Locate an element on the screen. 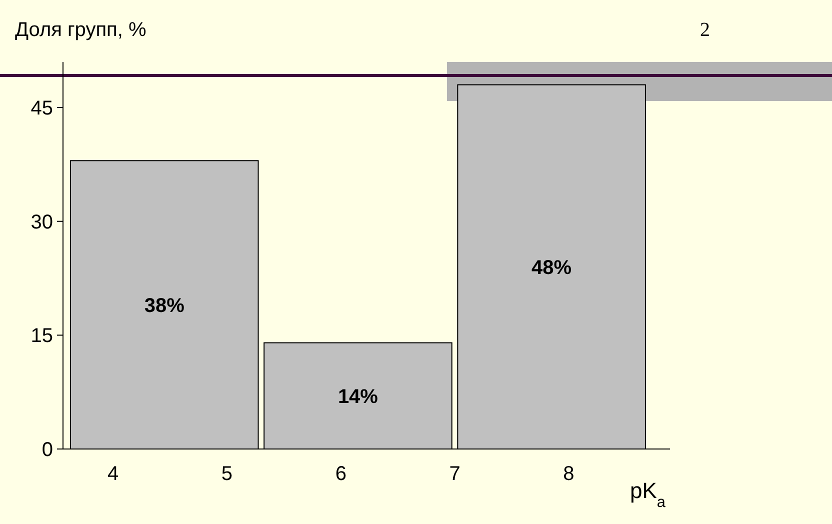 This screenshot has width=832, height=524. data-label: 48% is located at coordinates (552, 267).